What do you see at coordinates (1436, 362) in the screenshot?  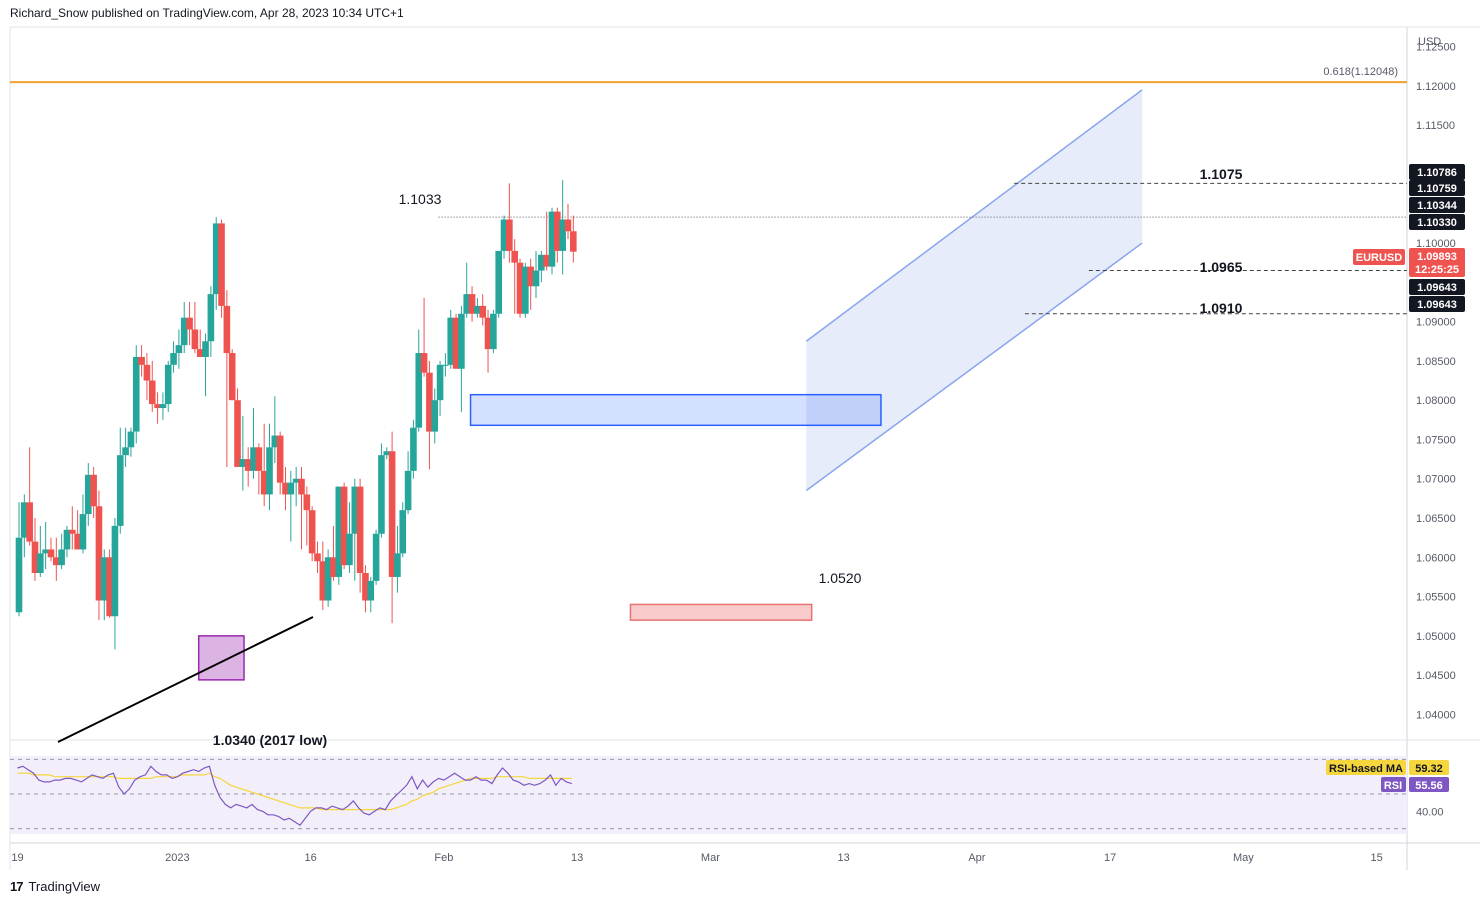 I see `price-tick-label: 1.08500` at bounding box center [1436, 362].